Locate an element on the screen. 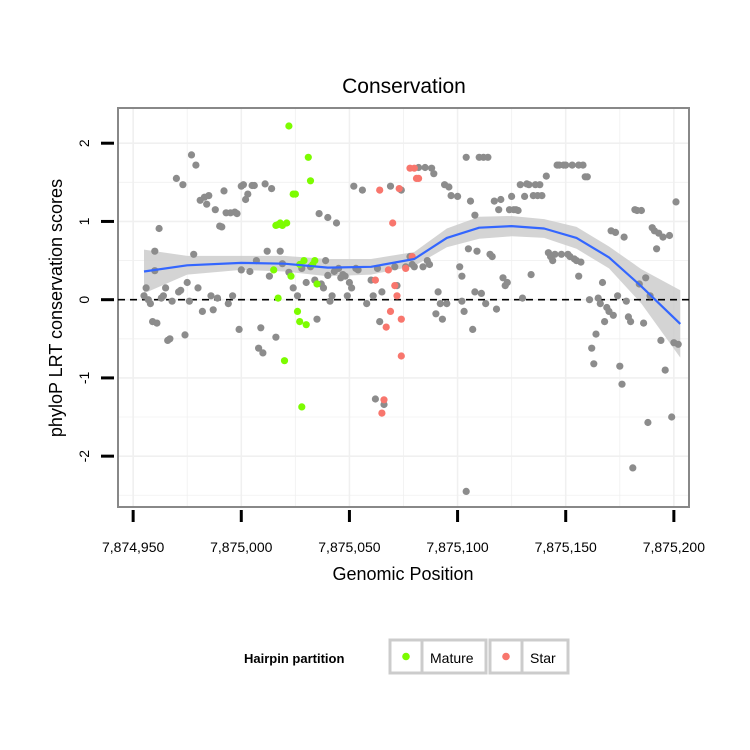 The width and height of the screenshot is (750, 750). y-tick-label: -1 is located at coordinates (84, 377).